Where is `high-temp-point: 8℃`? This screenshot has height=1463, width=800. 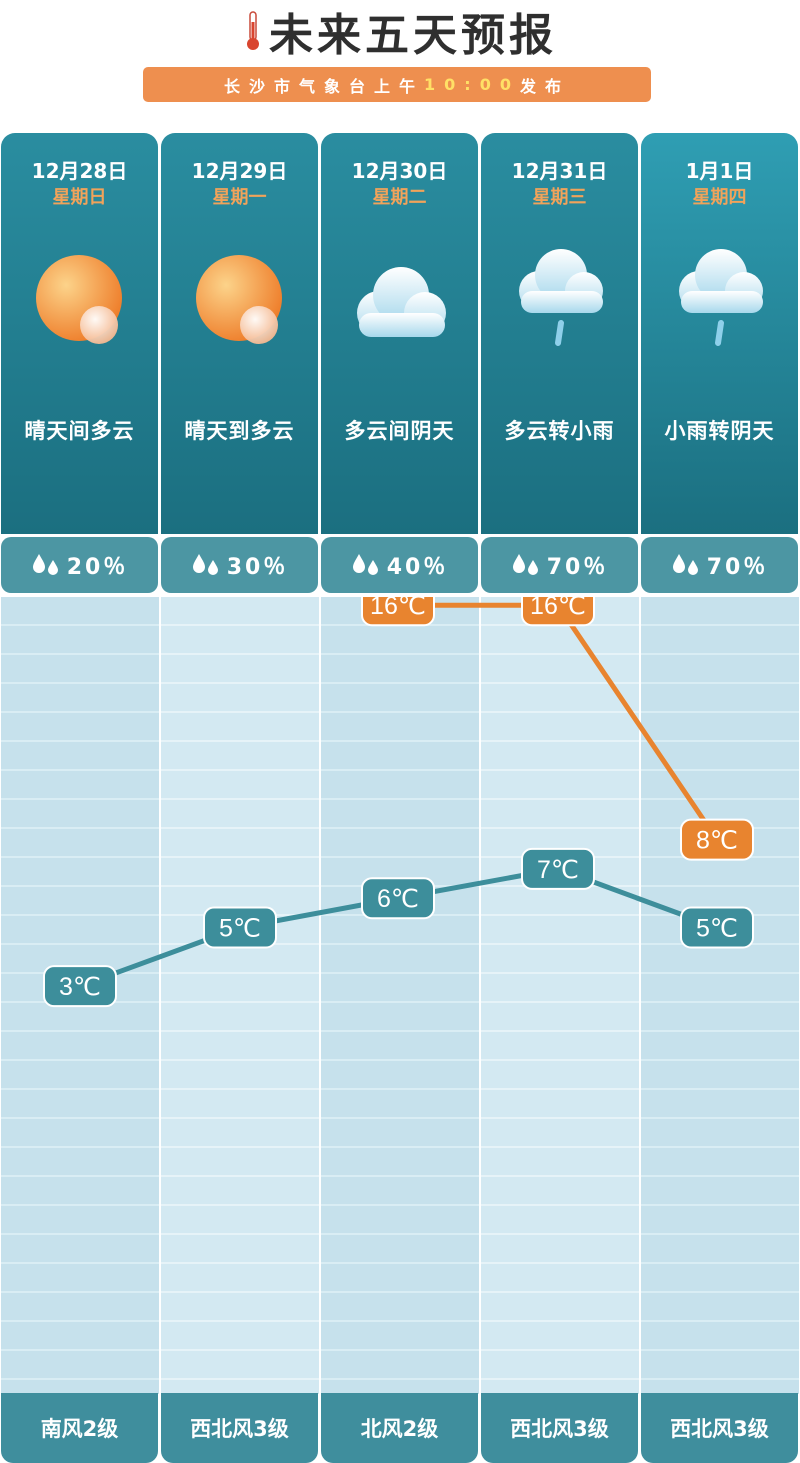 high-temp-point: 8℃ is located at coordinates (717, 839).